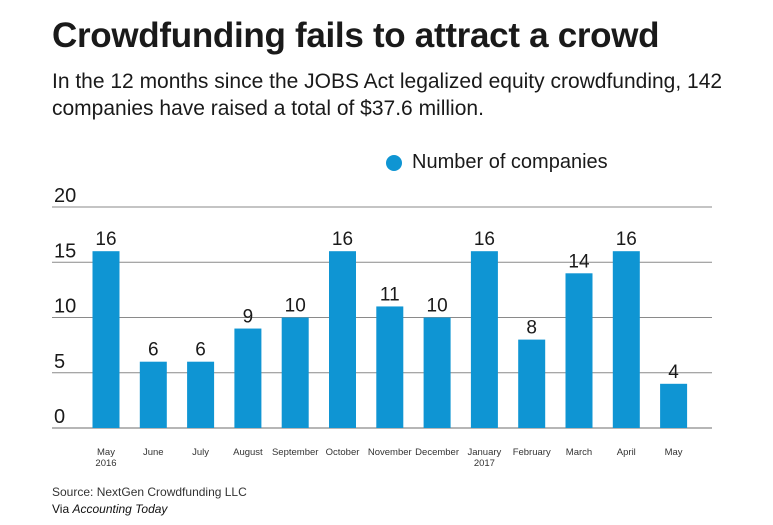  I want to click on data-label: 14, so click(579, 261).